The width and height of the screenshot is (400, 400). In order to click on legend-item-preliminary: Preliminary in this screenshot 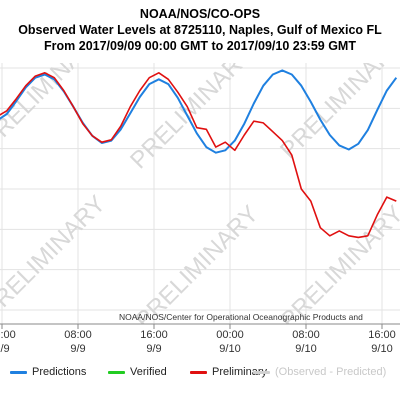, I will do `click(228, 372)`.